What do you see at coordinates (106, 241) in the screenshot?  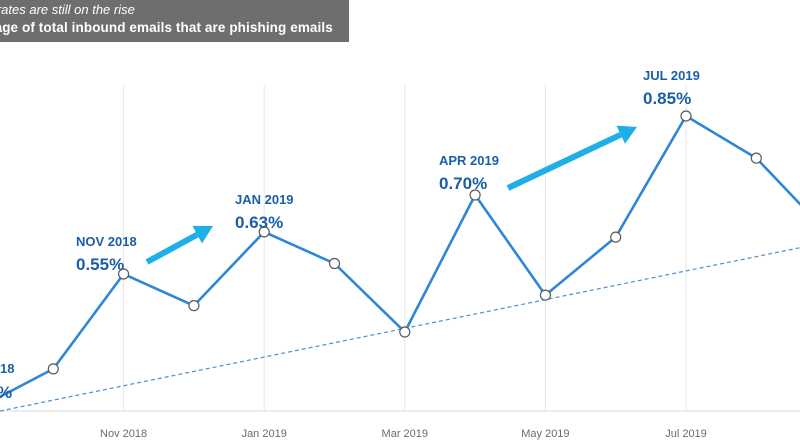 I see `annotation-date: NOV 2018` at bounding box center [106, 241].